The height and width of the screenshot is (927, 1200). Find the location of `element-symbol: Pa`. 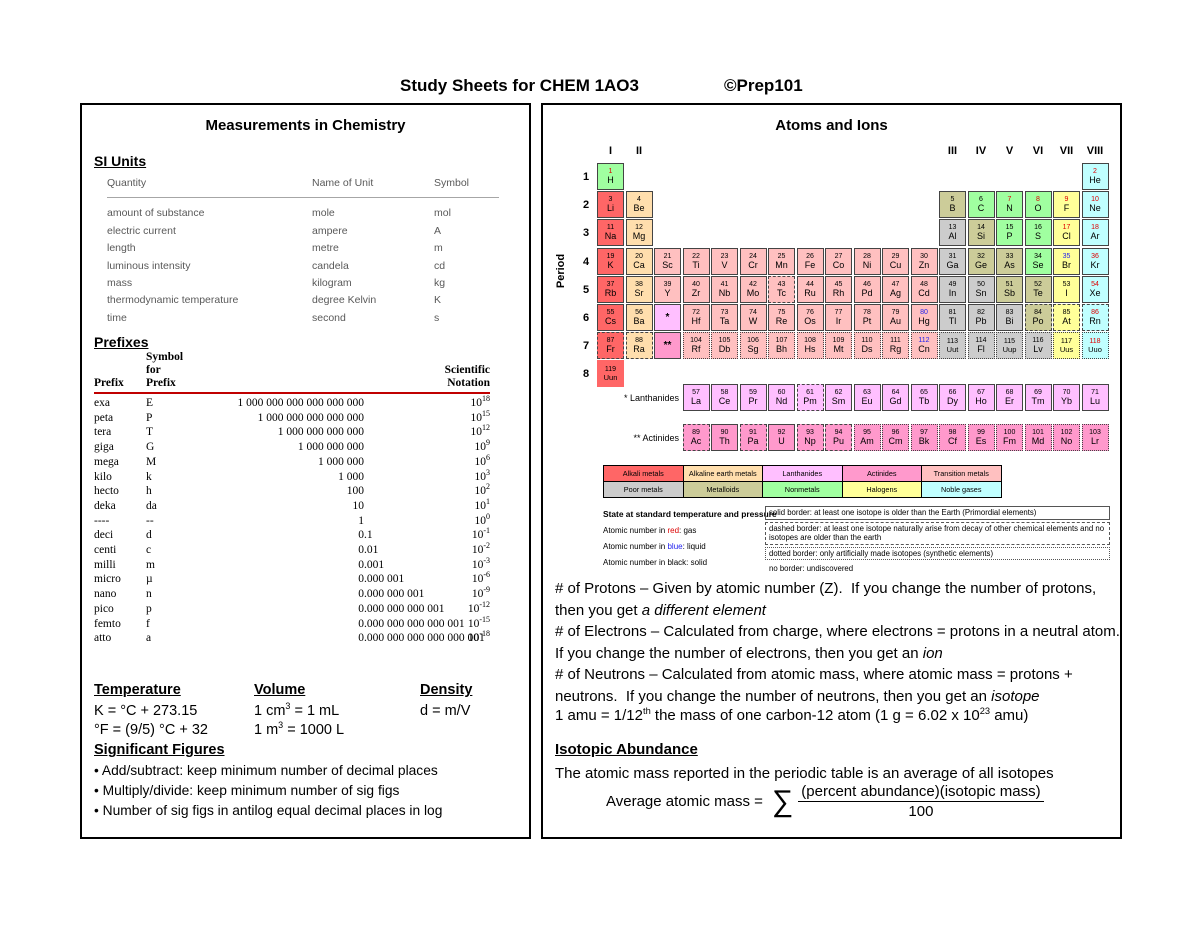

element-symbol: Pa is located at coordinates (753, 441).